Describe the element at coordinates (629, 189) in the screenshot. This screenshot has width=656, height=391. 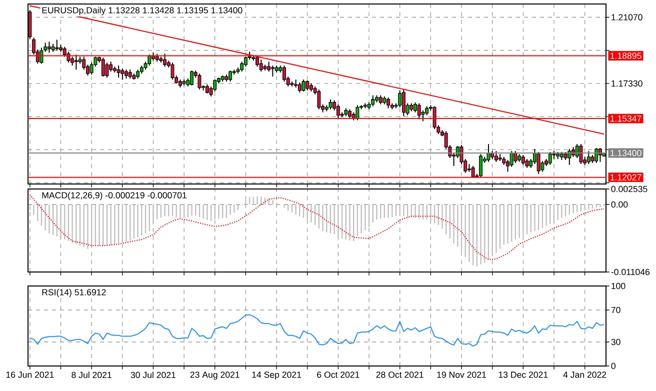
I see `y-tick-label: 0.002535` at that location.